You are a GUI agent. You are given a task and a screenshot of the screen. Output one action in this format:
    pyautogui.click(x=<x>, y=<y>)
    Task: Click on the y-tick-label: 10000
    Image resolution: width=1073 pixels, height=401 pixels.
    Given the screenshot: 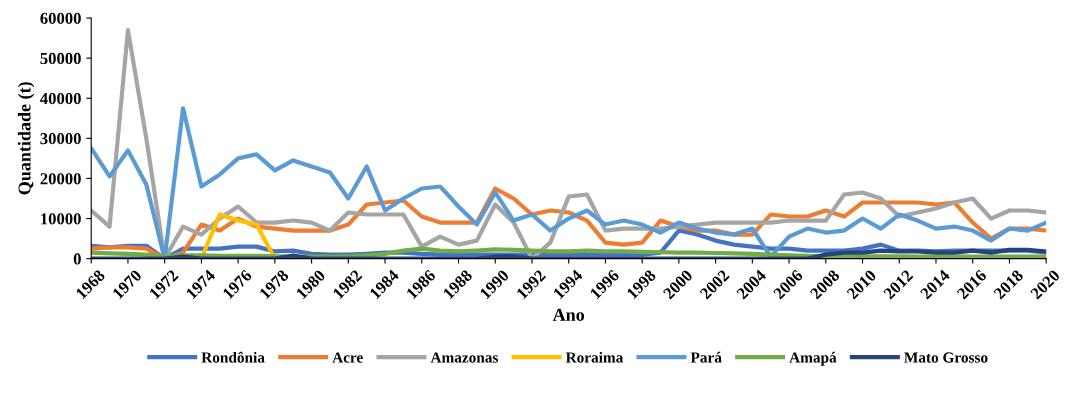 What is the action you would take?
    pyautogui.click(x=61, y=219)
    